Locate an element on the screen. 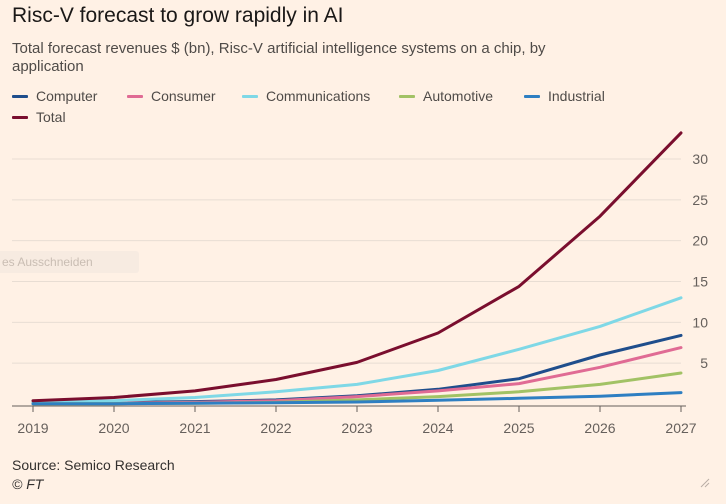 Image resolution: width=726 pixels, height=504 pixels. resize-grip-icon is located at coordinates (705, 483).